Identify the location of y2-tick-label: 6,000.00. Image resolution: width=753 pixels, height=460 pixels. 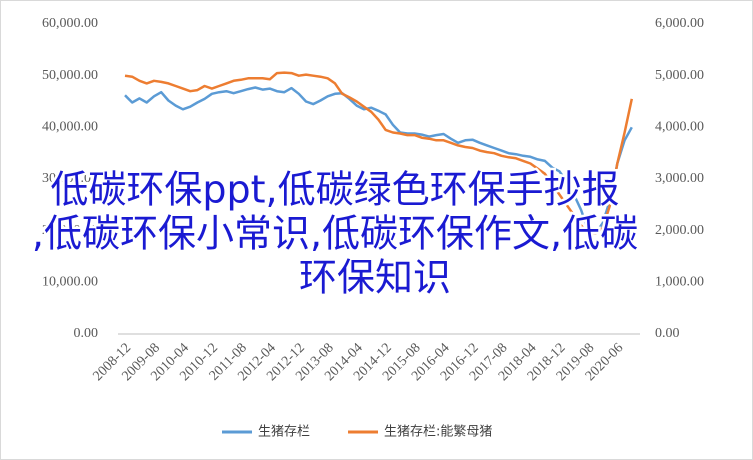
(679, 23).